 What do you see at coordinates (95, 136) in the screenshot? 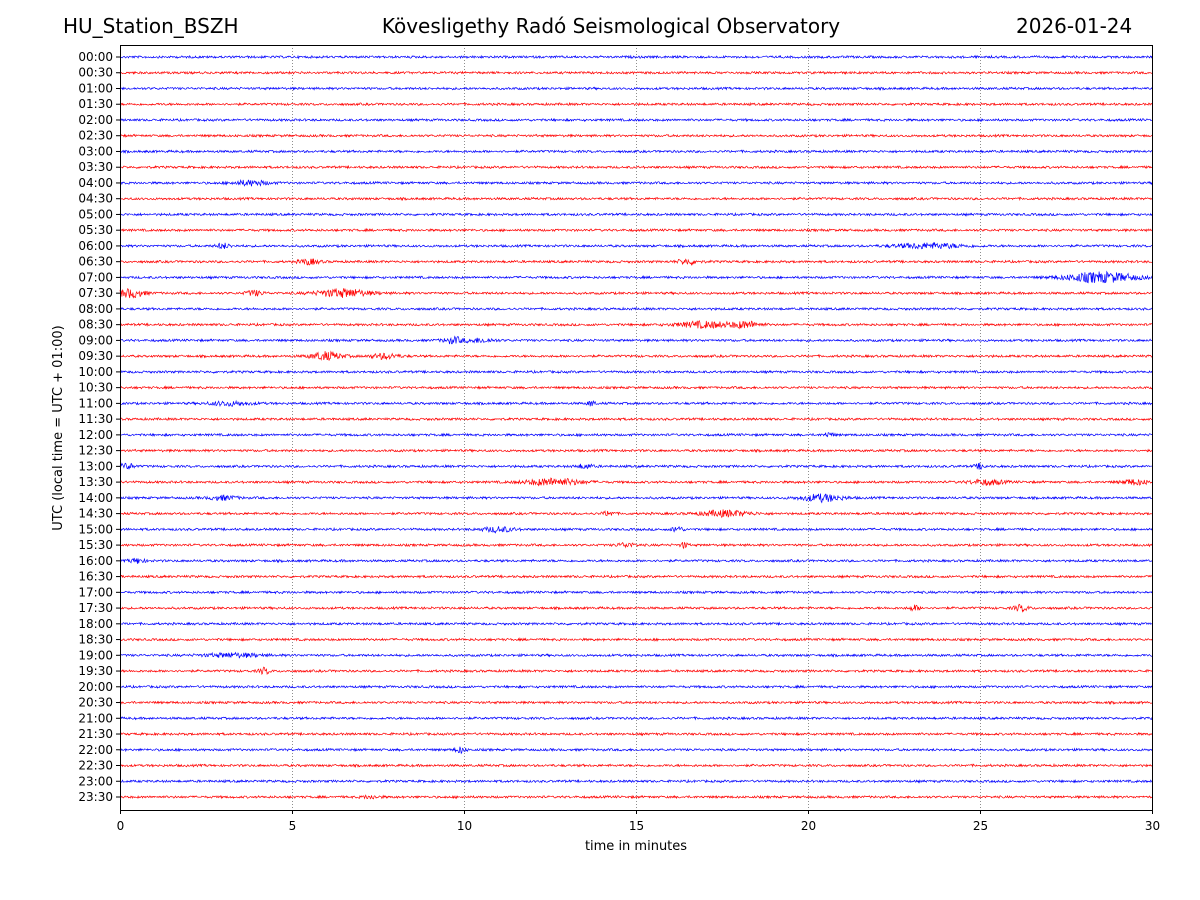
I see `y-tick-label: 02:30` at bounding box center [95, 136].